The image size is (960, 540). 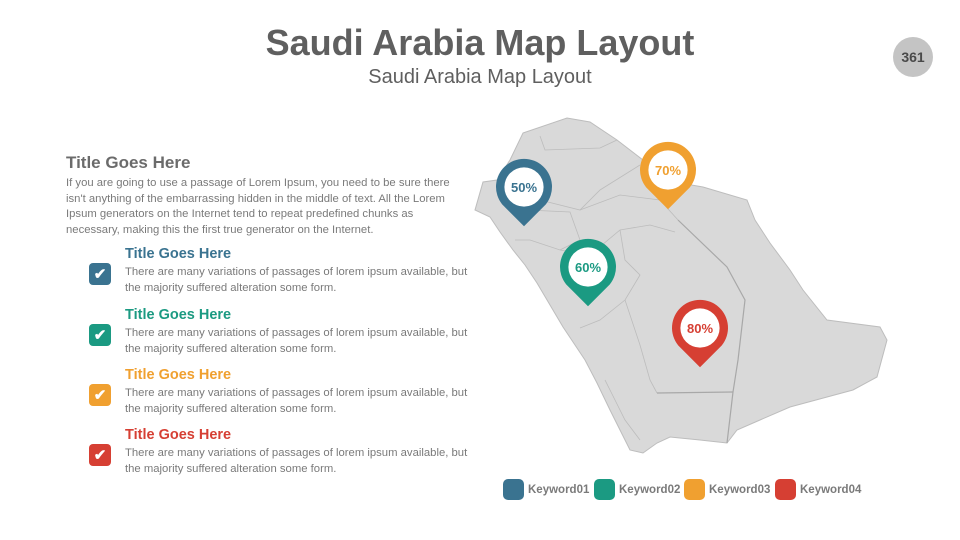 What do you see at coordinates (480, 77) in the screenshot?
I see `page-subtitle: Saudi Arabia Map Layout` at bounding box center [480, 77].